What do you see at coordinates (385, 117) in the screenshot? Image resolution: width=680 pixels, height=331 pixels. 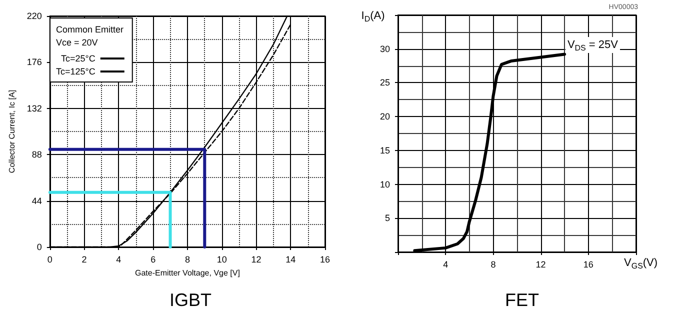 I see `y-tick-label: 20` at bounding box center [385, 117].